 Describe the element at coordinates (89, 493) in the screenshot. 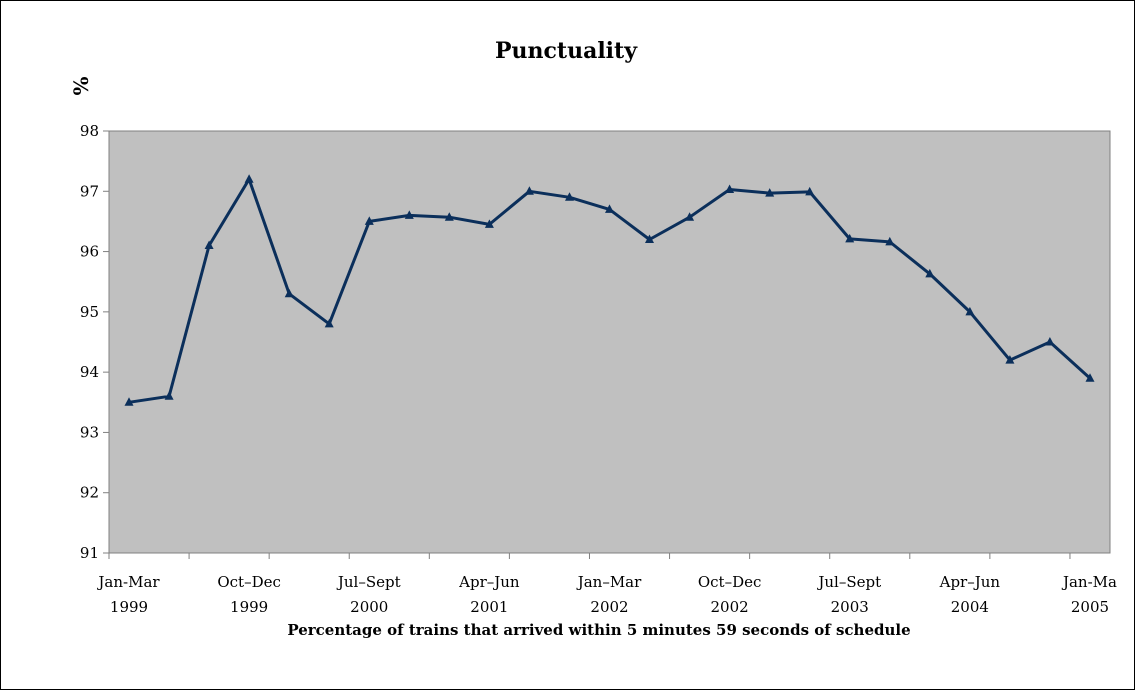

I see `y-tick-label: 92` at that location.